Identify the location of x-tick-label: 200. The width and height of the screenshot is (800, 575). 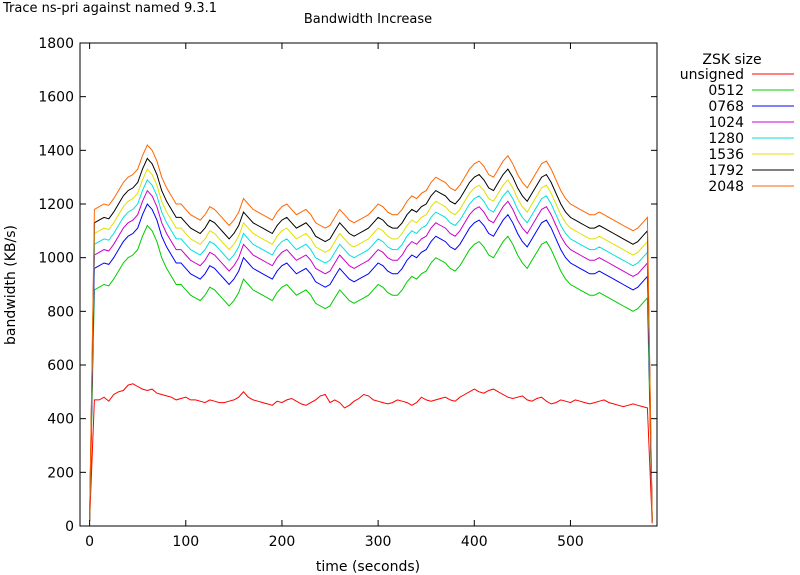
(282, 542).